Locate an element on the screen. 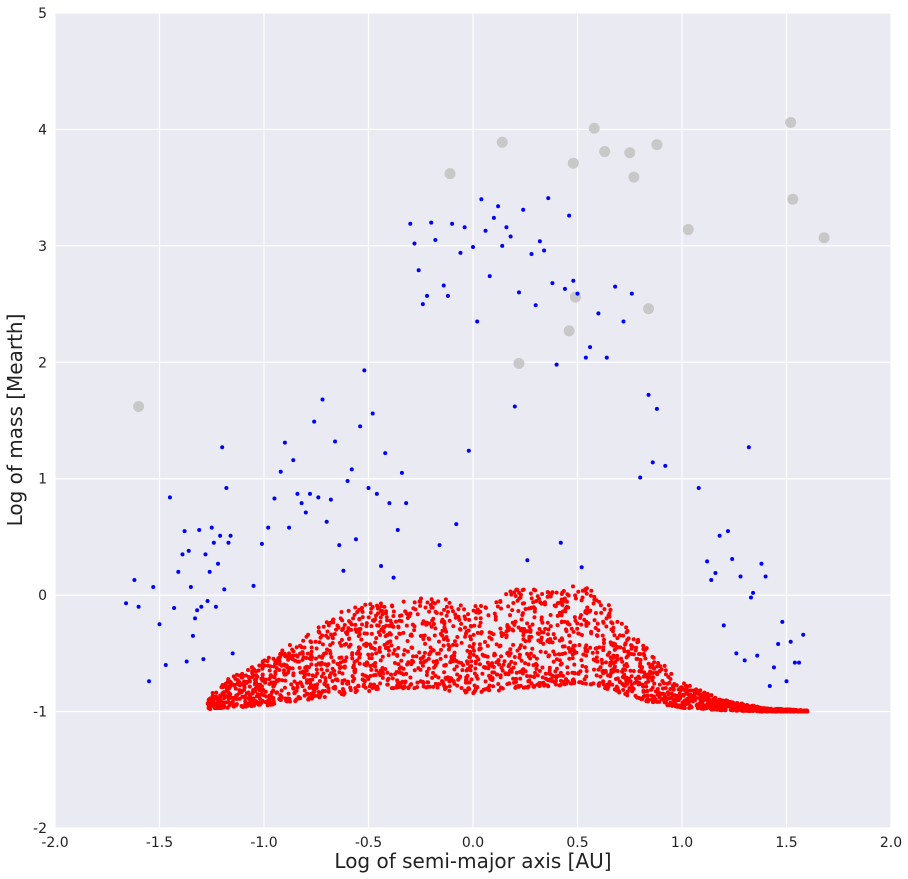 The height and width of the screenshot is (879, 908). y-tick-label: 1 is located at coordinates (42, 480).